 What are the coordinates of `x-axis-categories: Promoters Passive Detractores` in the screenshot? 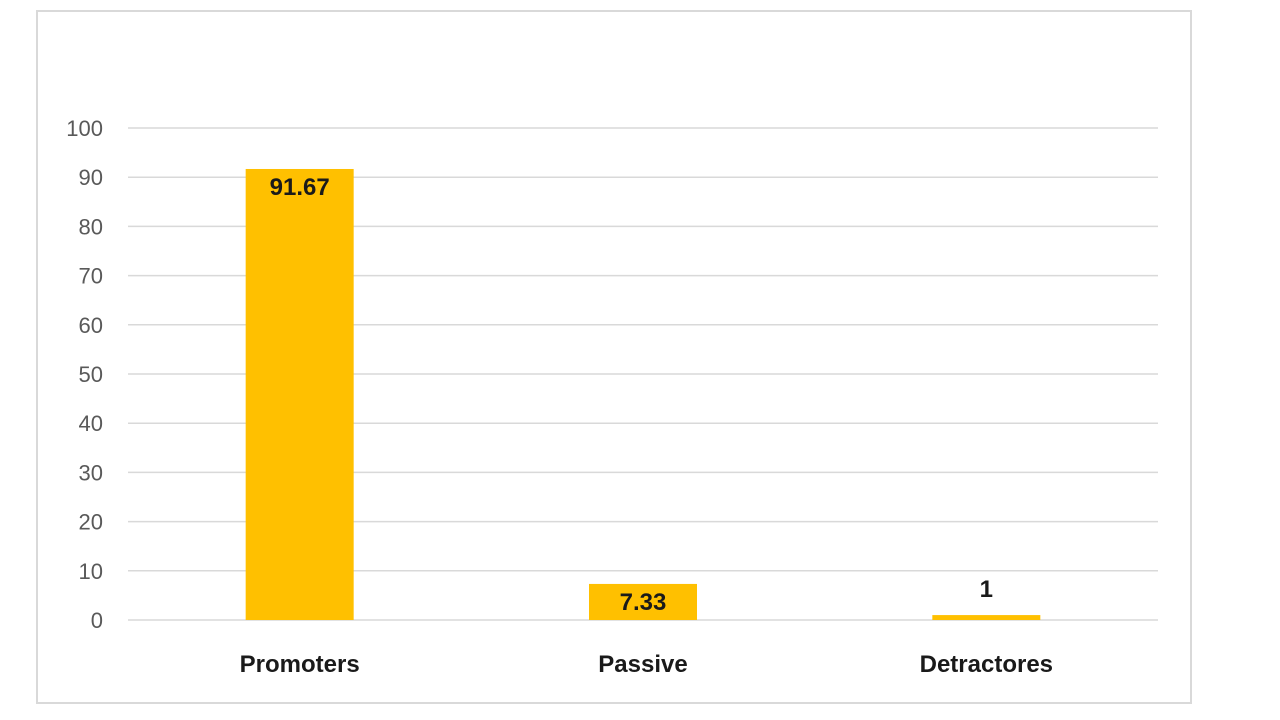 It's located at (646, 664).